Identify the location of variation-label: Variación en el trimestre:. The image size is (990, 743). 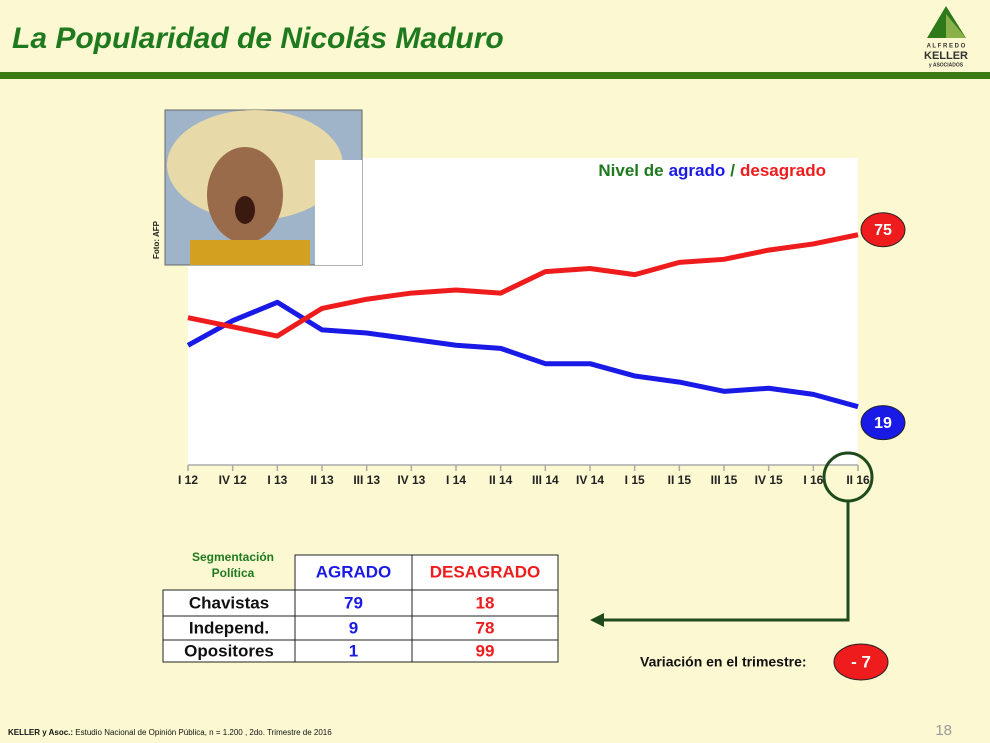
(723, 662).